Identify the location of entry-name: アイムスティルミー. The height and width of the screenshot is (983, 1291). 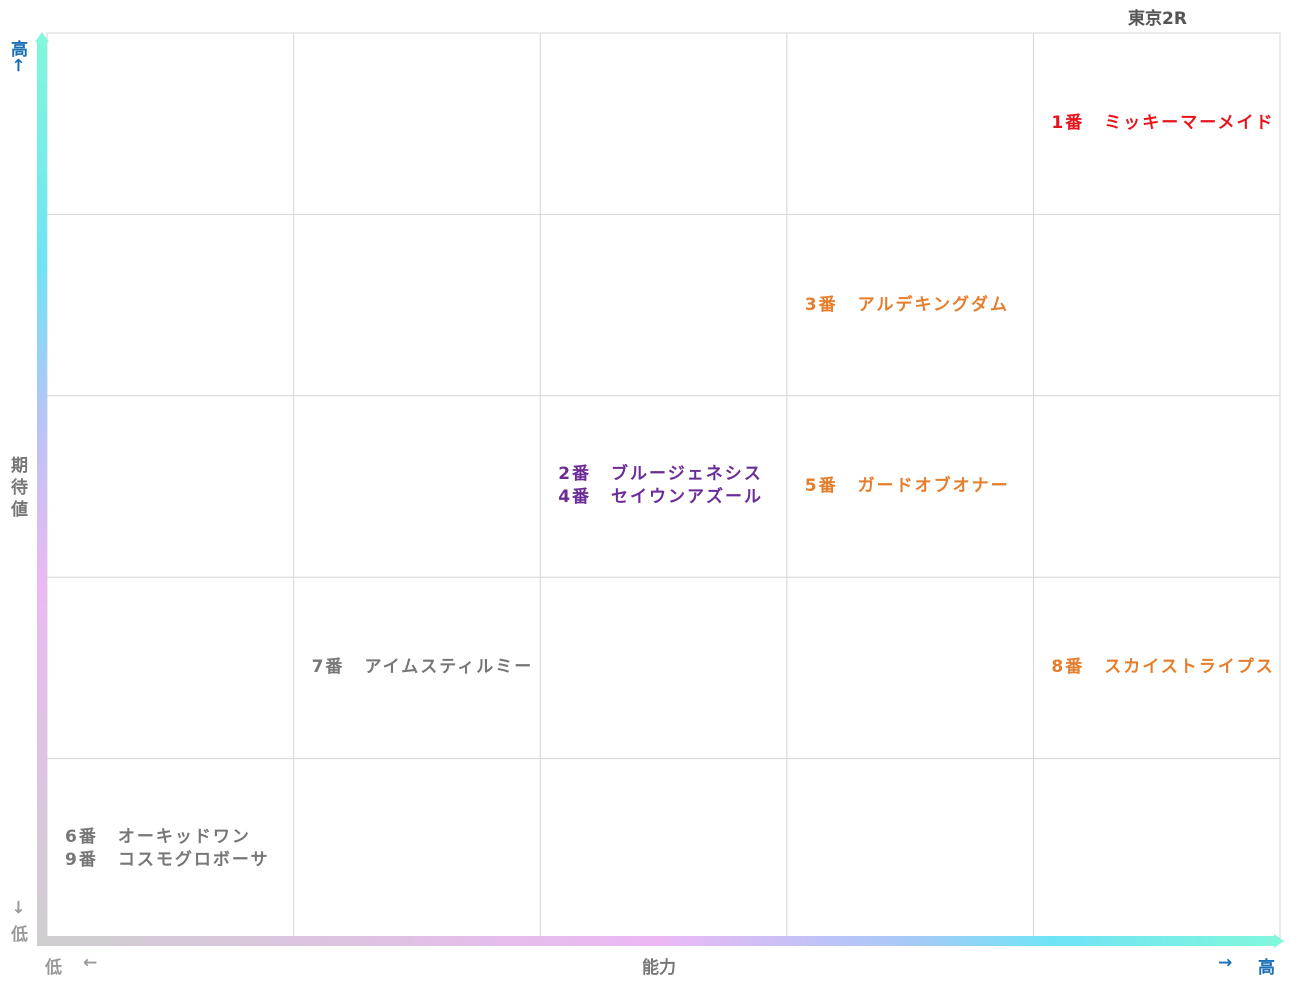
(449, 667).